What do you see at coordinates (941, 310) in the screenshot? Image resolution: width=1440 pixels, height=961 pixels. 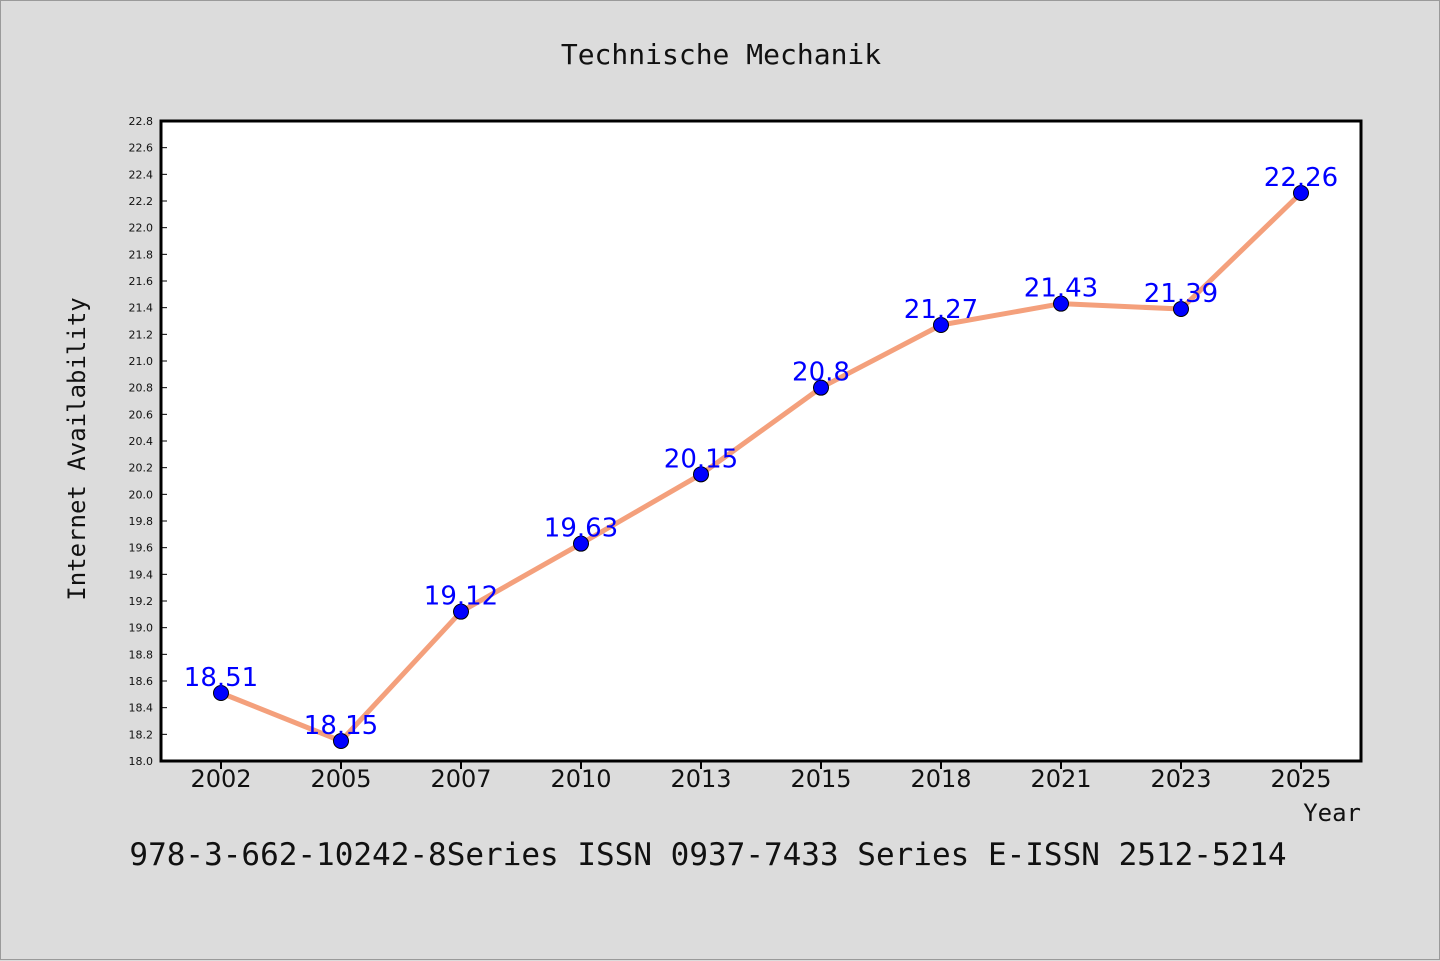 I see `data-label: 21.27` at bounding box center [941, 310].